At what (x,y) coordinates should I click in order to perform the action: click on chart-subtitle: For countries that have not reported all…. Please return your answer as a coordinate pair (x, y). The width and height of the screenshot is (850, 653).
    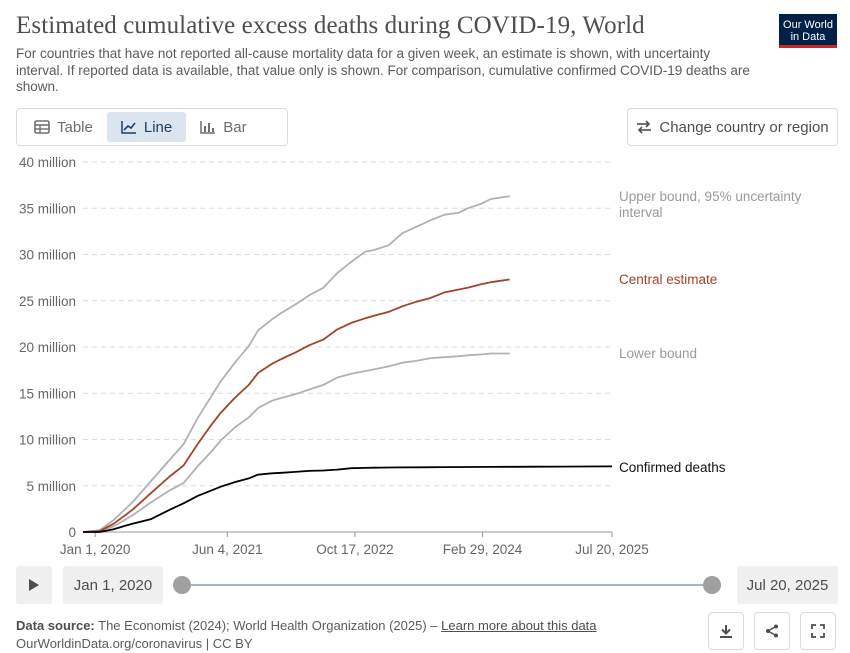
    Looking at the image, I should click on (383, 70).